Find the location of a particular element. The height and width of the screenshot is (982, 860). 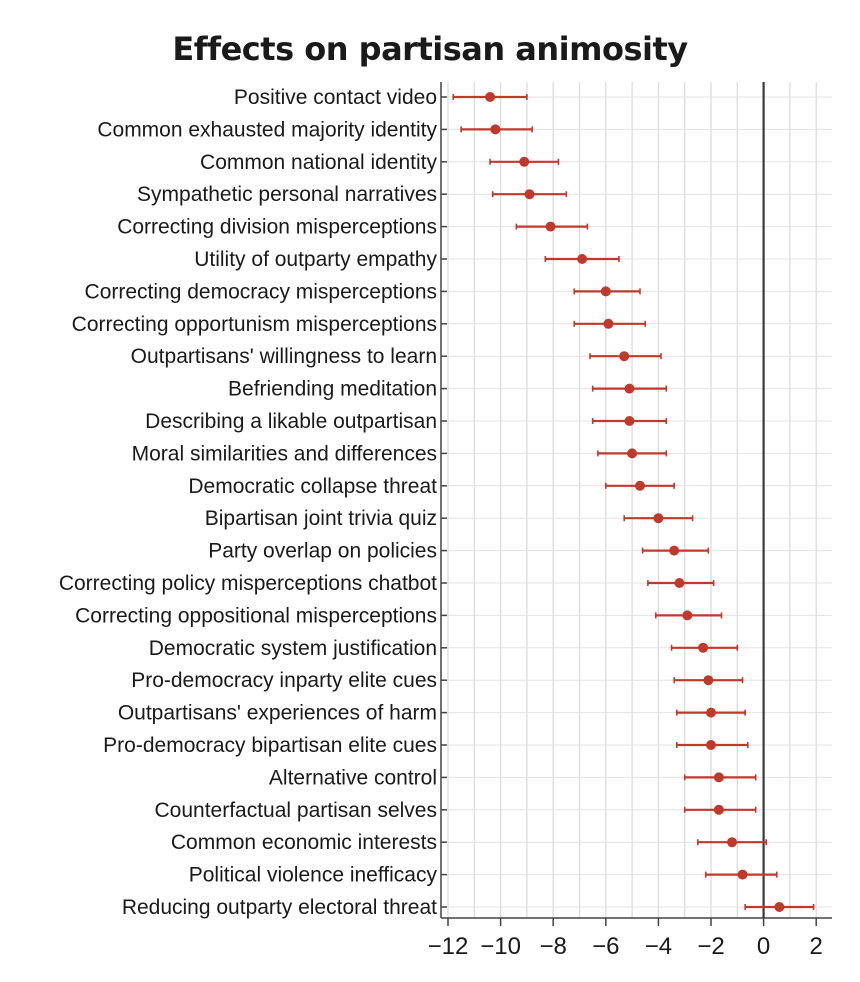

x-tick-label: −8 is located at coordinates (553, 946).